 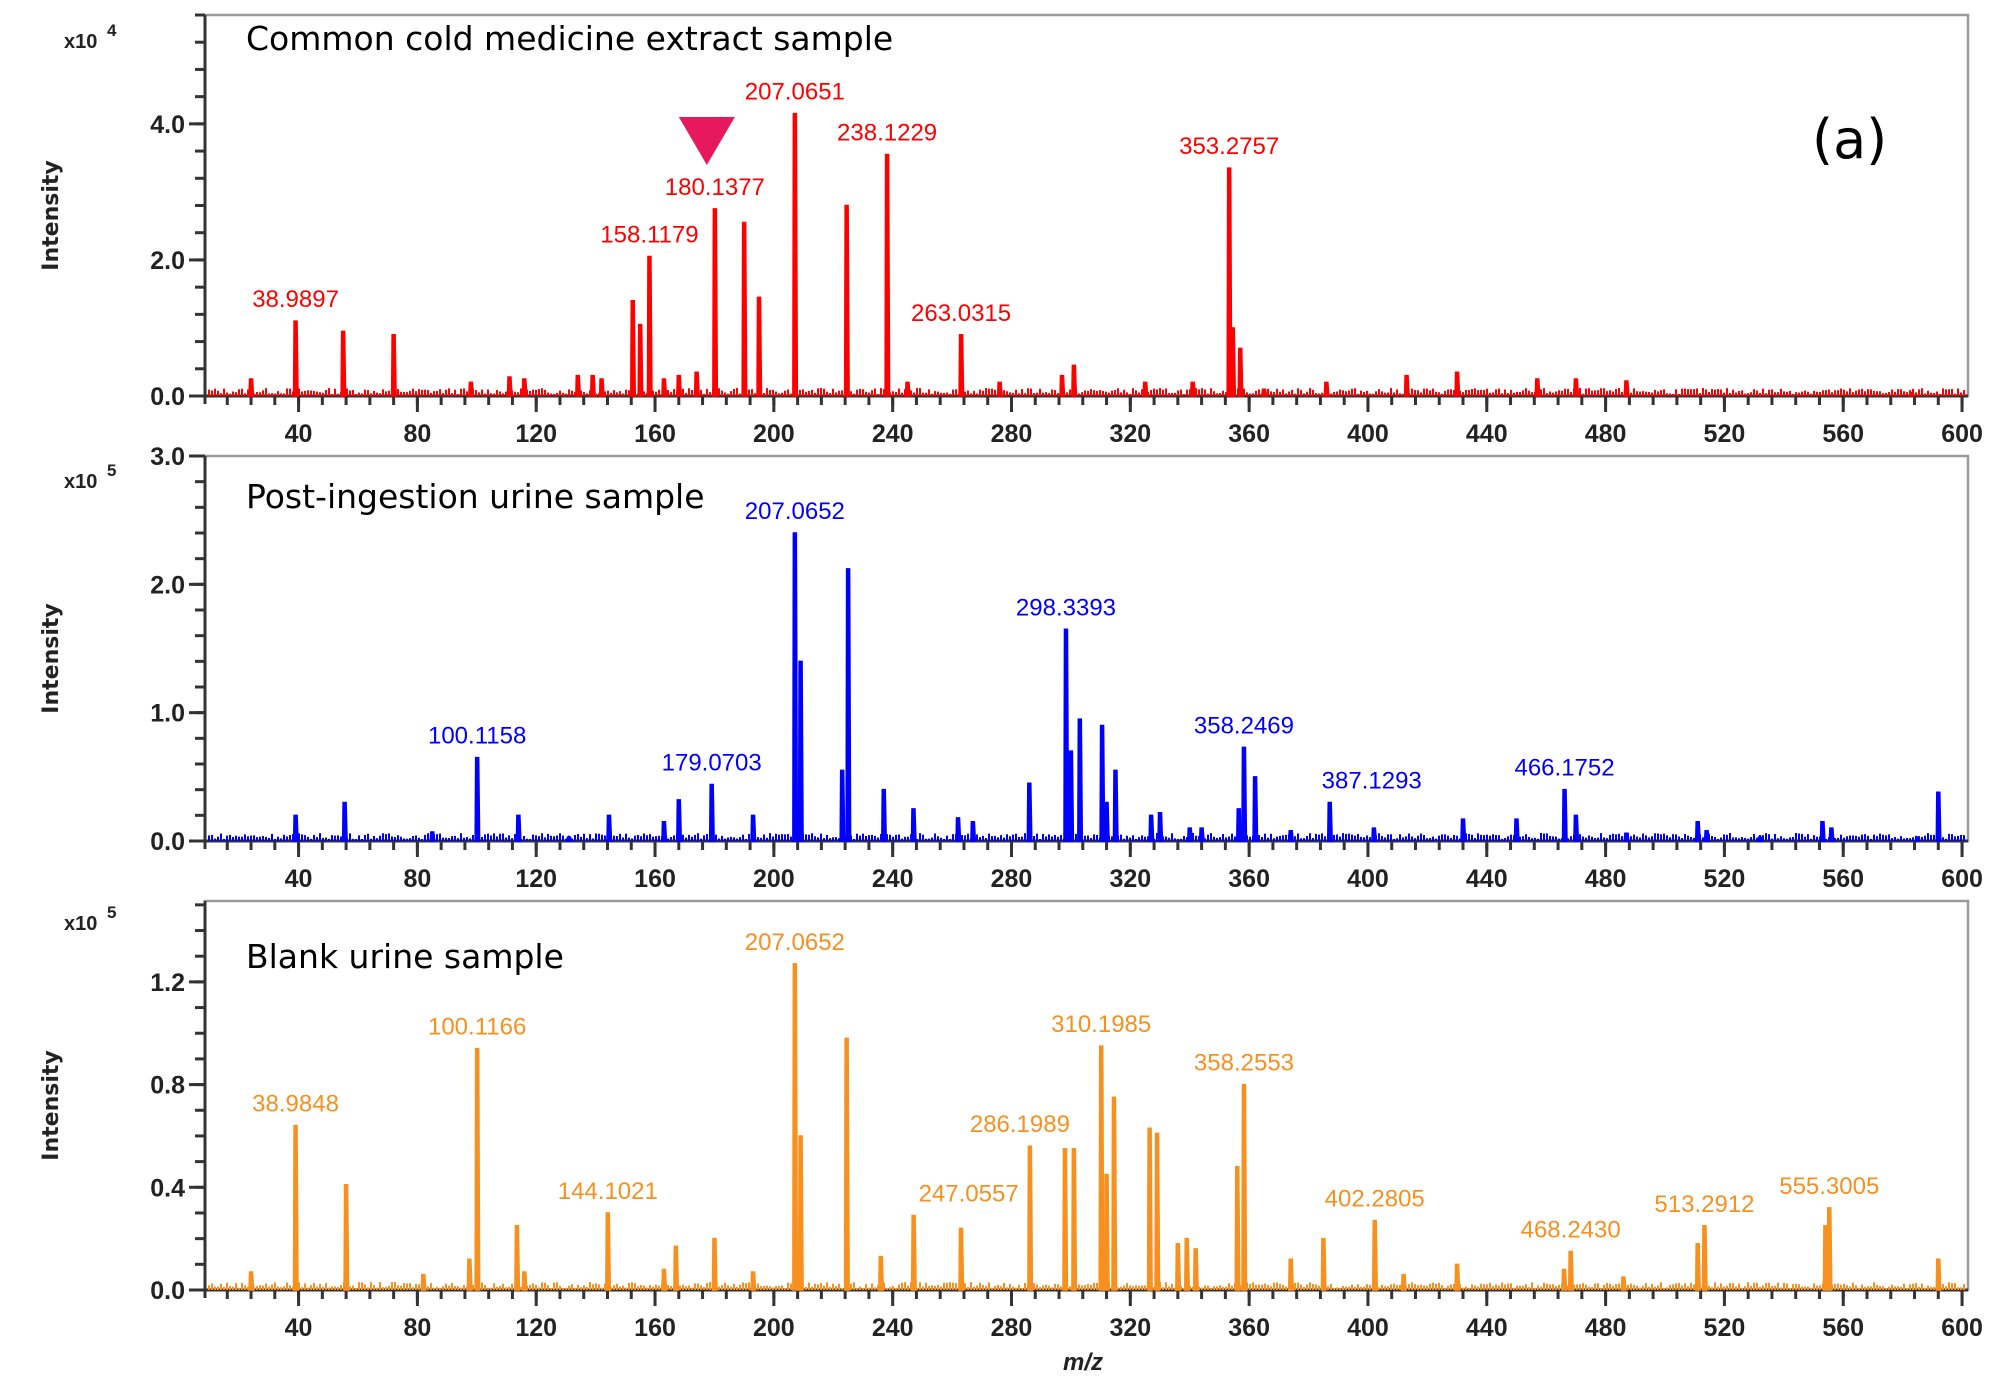 What do you see at coordinates (715, 187) in the screenshot?
I see `peak-label: 180.1377` at bounding box center [715, 187].